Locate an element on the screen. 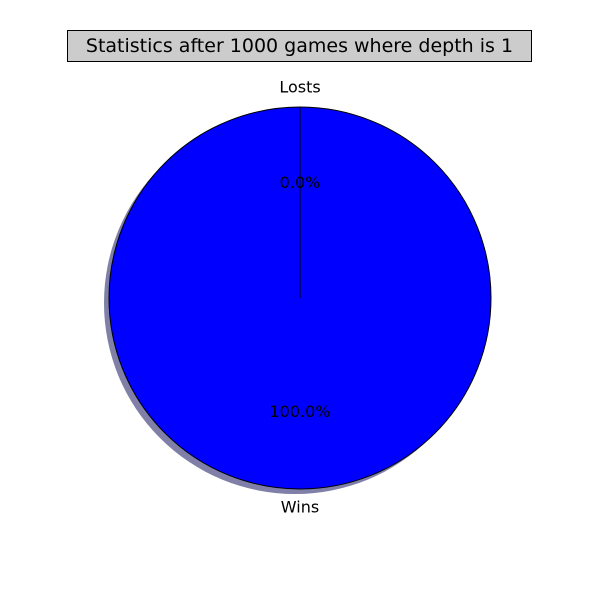 Image resolution: width=600 pixels, height=597 pixels. slice-pct-wins: 100.0% is located at coordinates (299, 411).